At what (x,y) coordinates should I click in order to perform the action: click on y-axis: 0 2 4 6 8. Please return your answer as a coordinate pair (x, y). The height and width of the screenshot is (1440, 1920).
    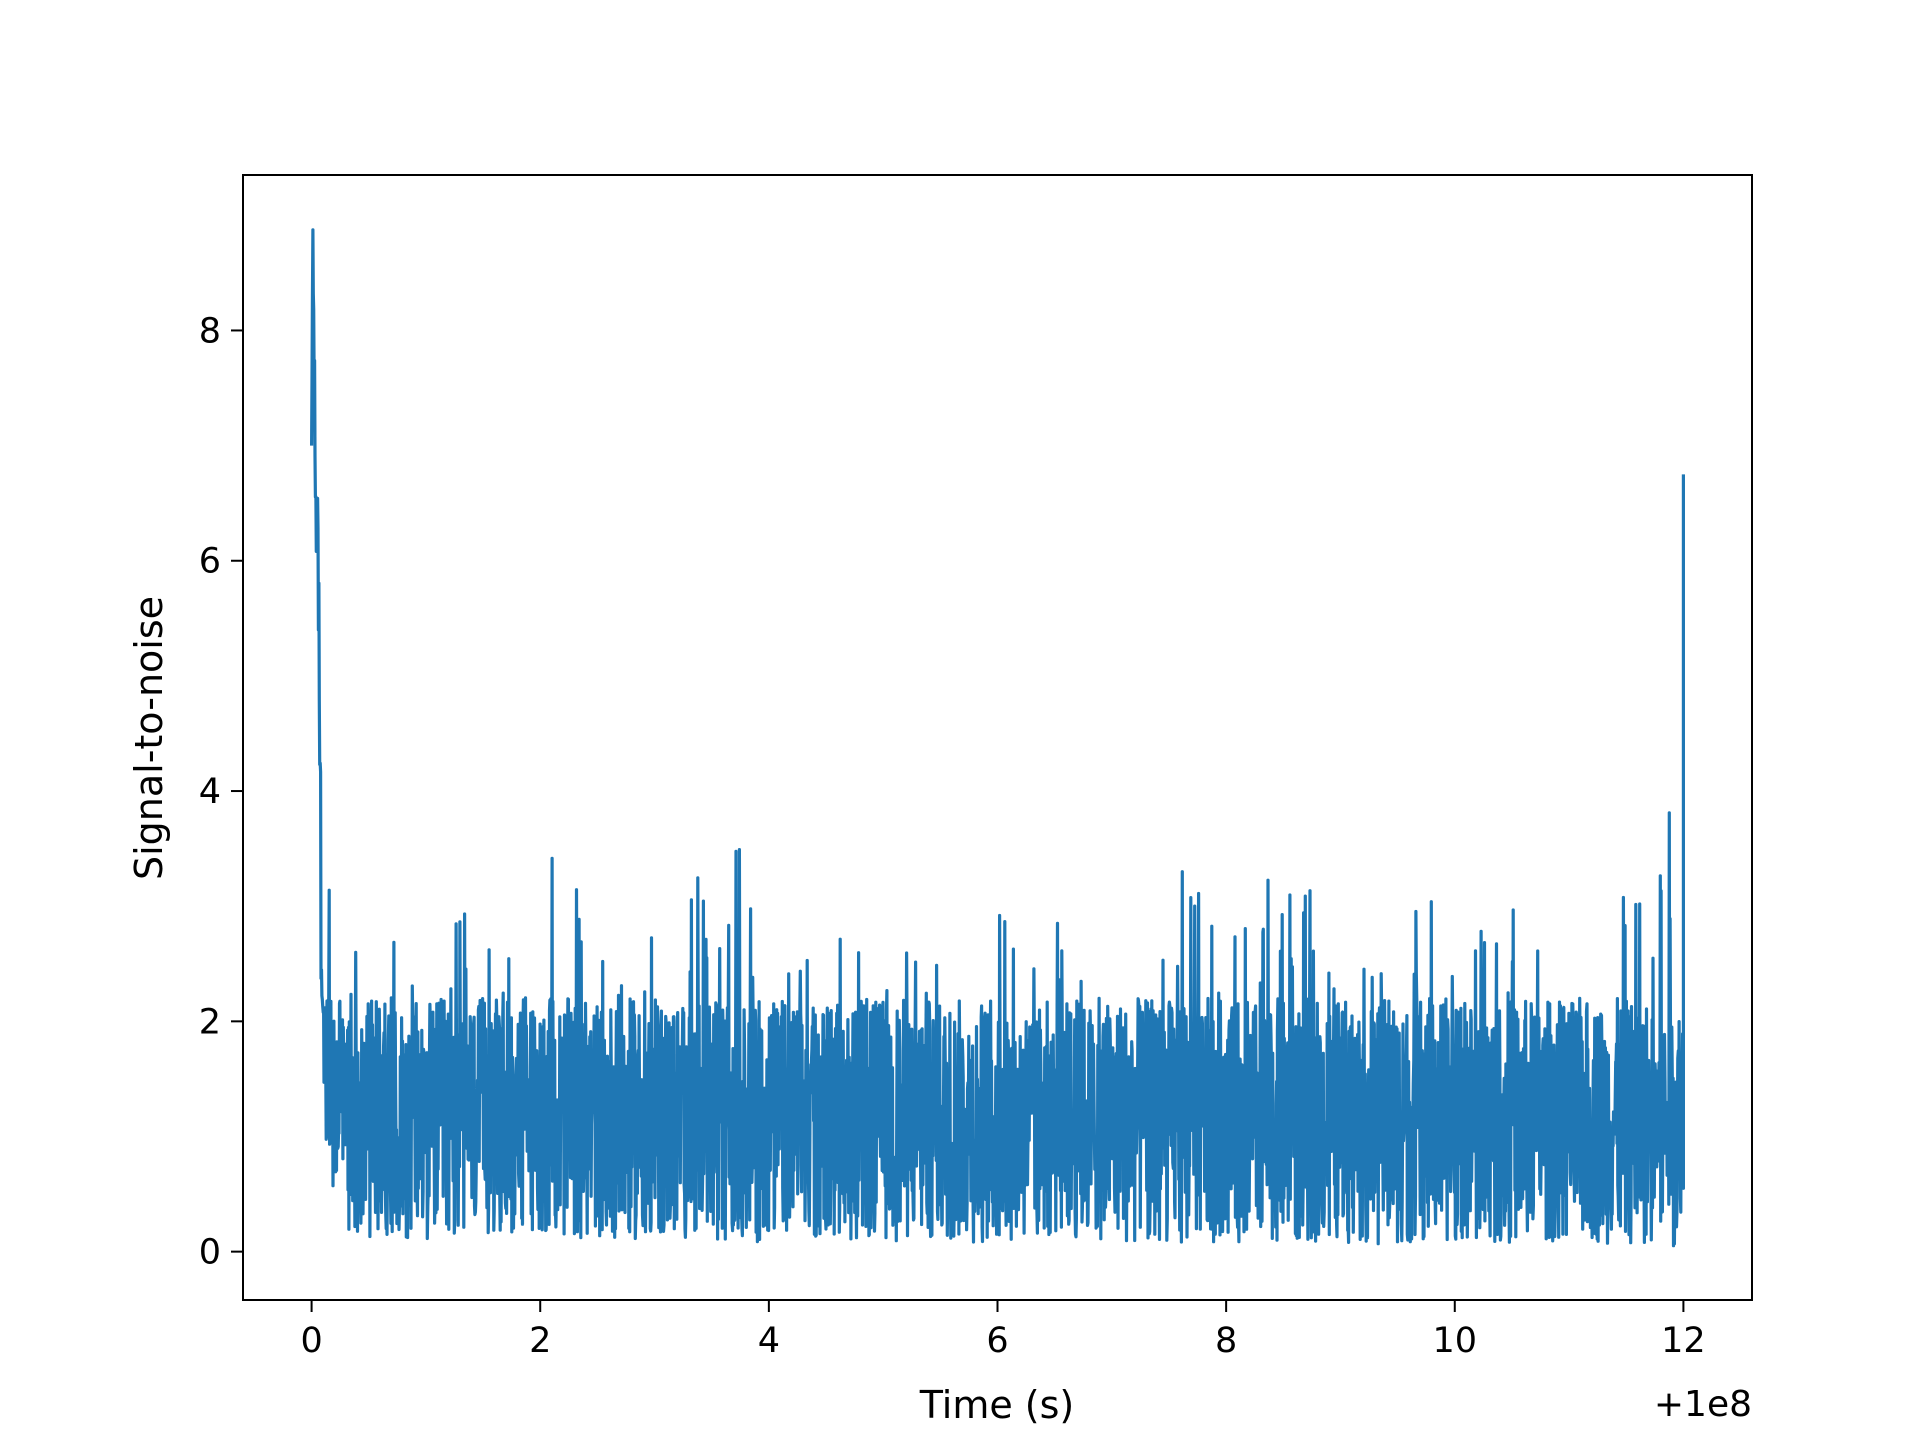
    Looking at the image, I should click on (221, 792).